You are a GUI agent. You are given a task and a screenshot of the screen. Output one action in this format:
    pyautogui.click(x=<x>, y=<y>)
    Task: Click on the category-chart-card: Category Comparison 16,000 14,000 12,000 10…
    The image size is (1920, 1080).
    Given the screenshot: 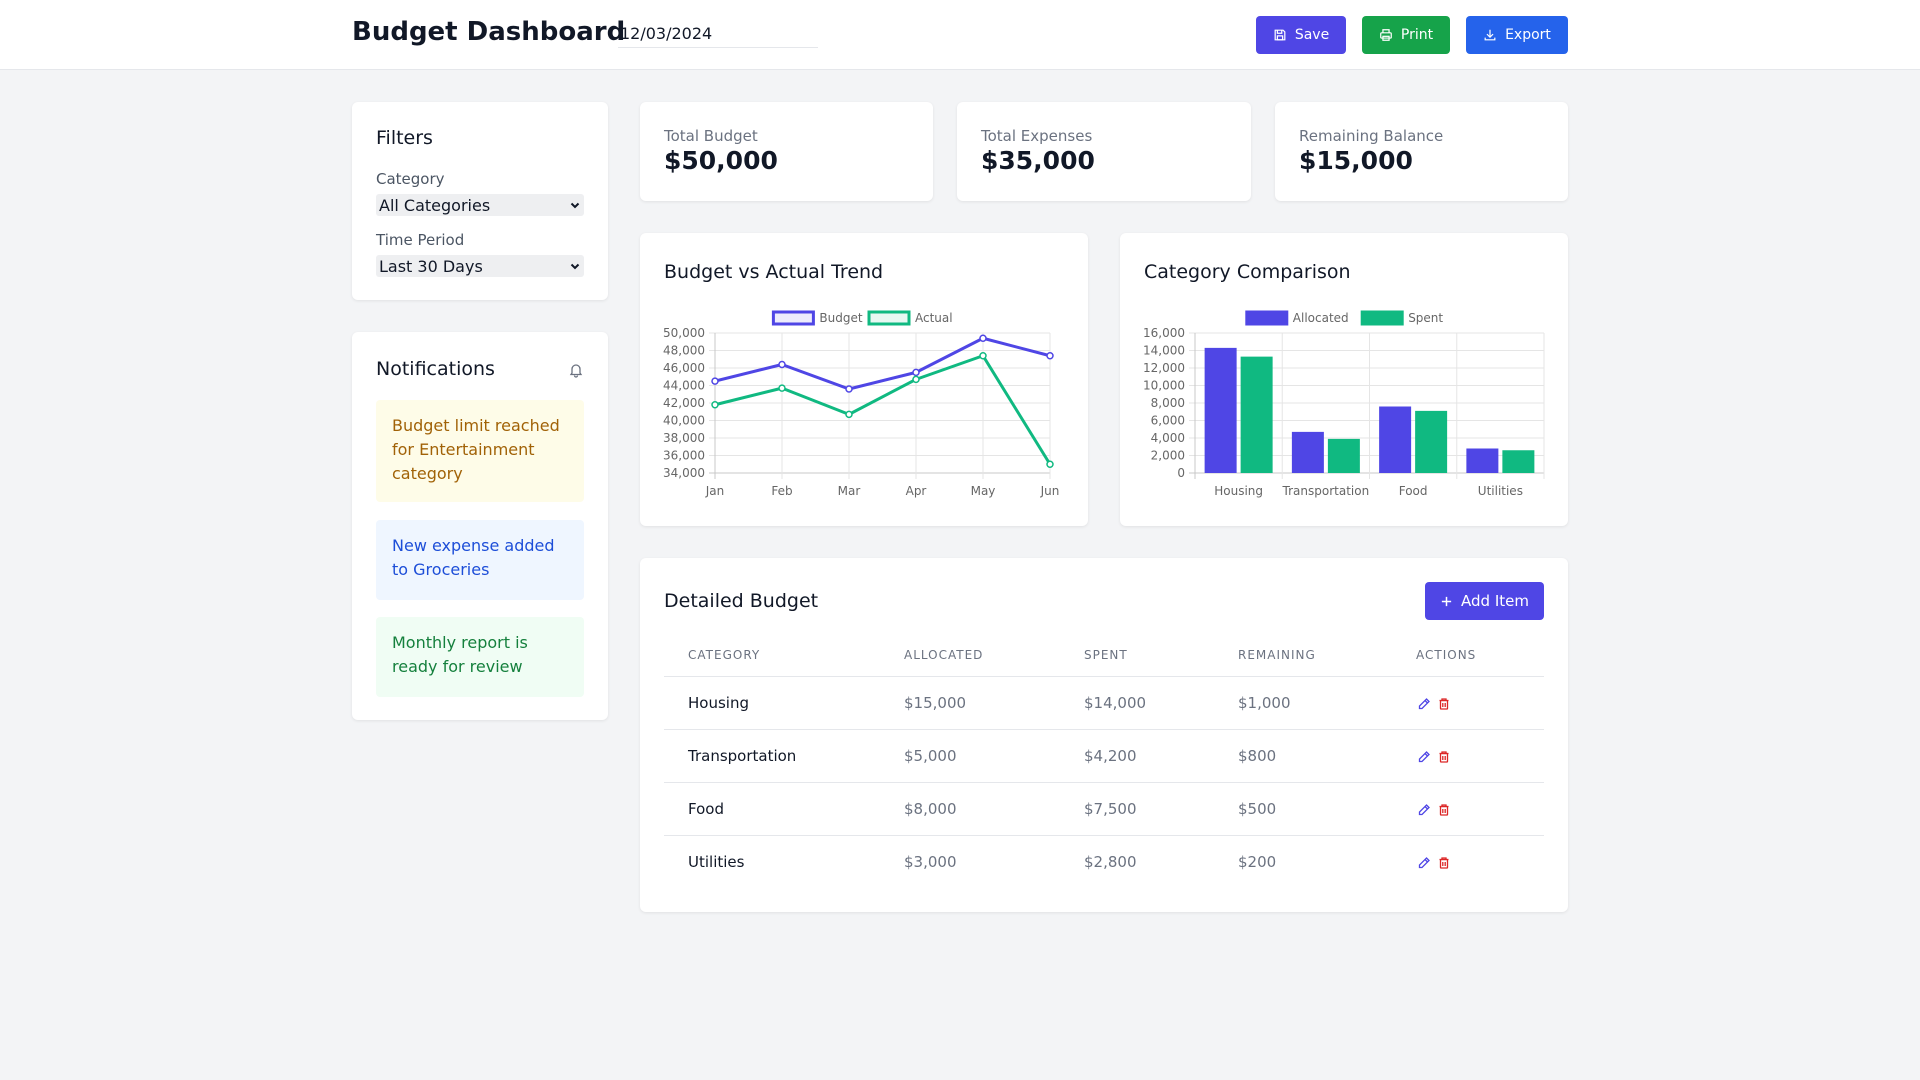 What is the action you would take?
    pyautogui.click(x=1344, y=379)
    